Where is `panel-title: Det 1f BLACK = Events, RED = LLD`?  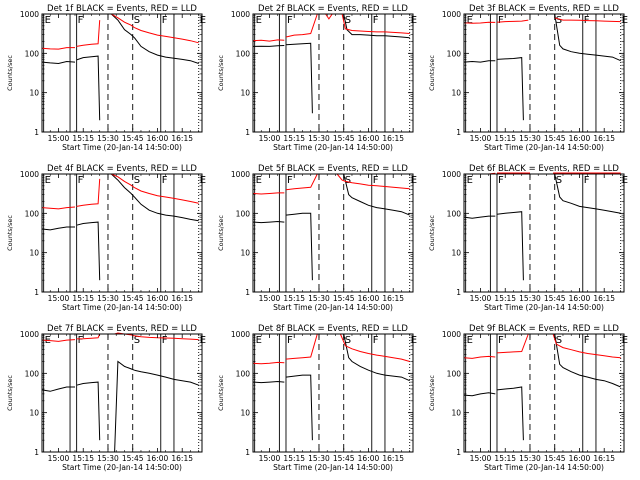
panel-title: Det 1f BLACK = Events, RED = LLD is located at coordinates (122, 9).